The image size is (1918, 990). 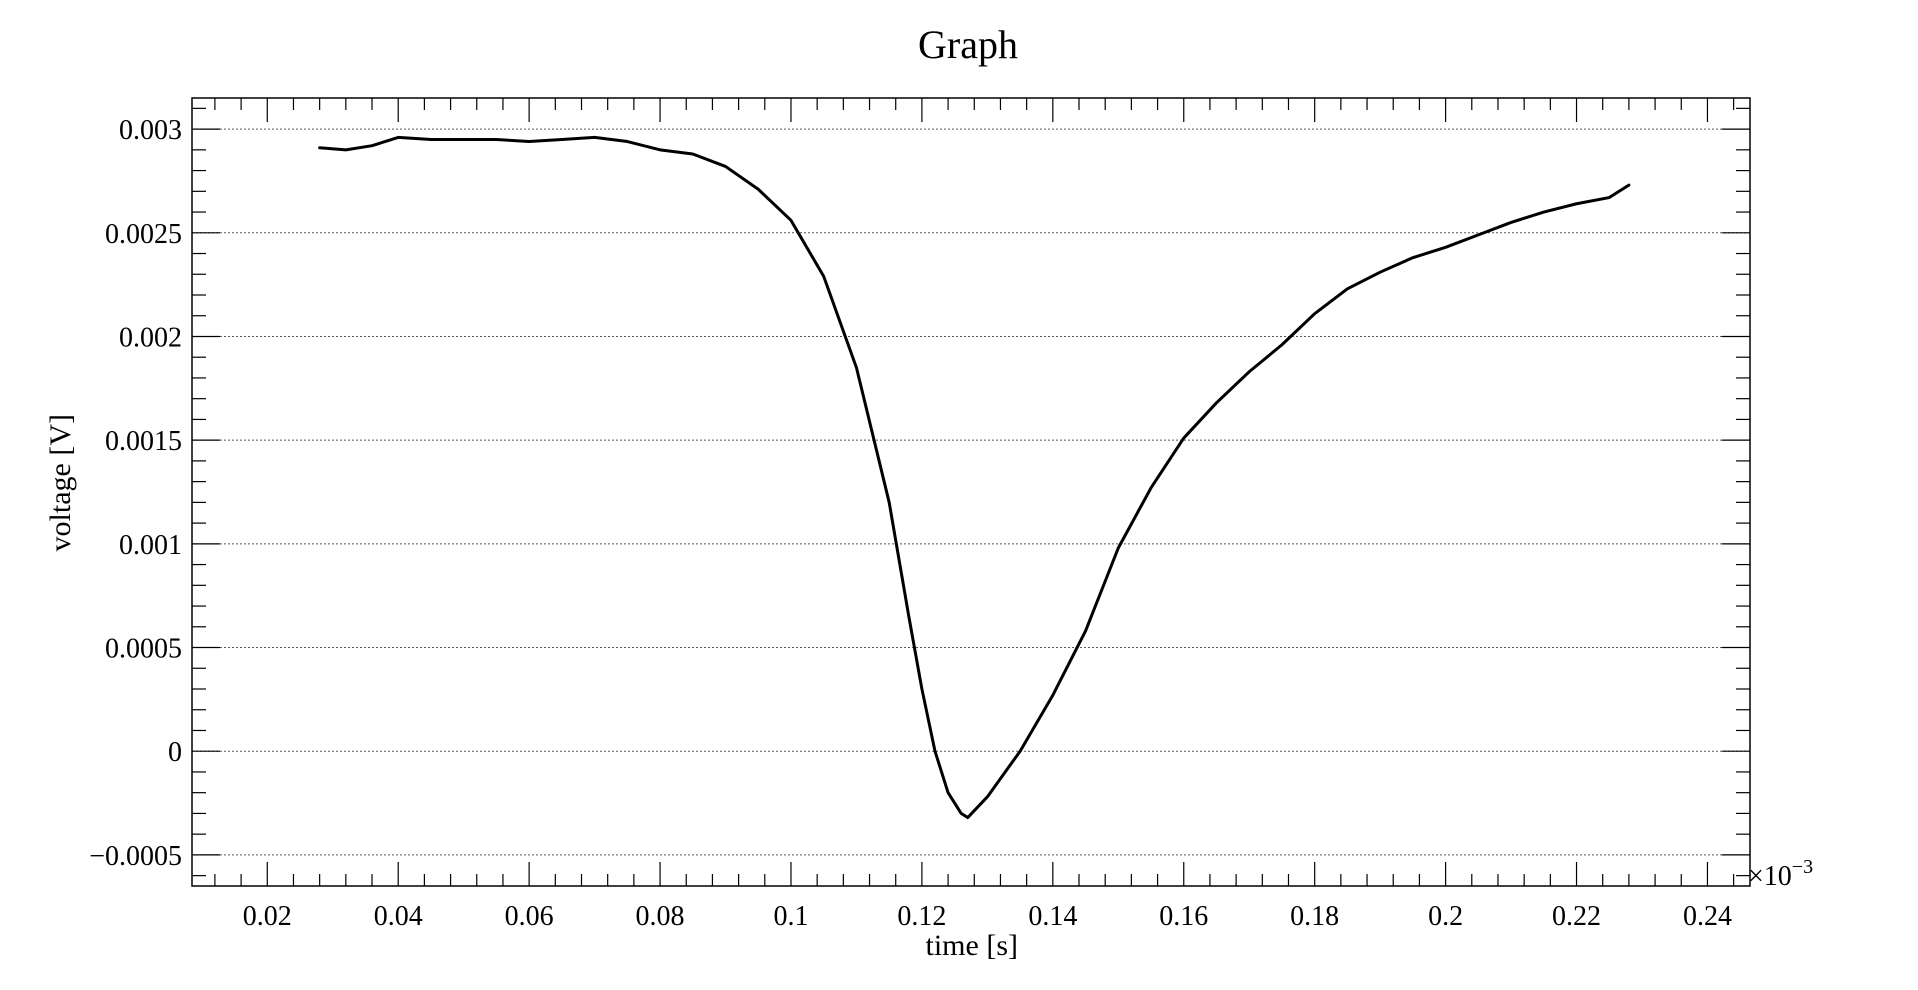 What do you see at coordinates (143, 649) in the screenshot?
I see `y-tick-label: 0.0005` at bounding box center [143, 649].